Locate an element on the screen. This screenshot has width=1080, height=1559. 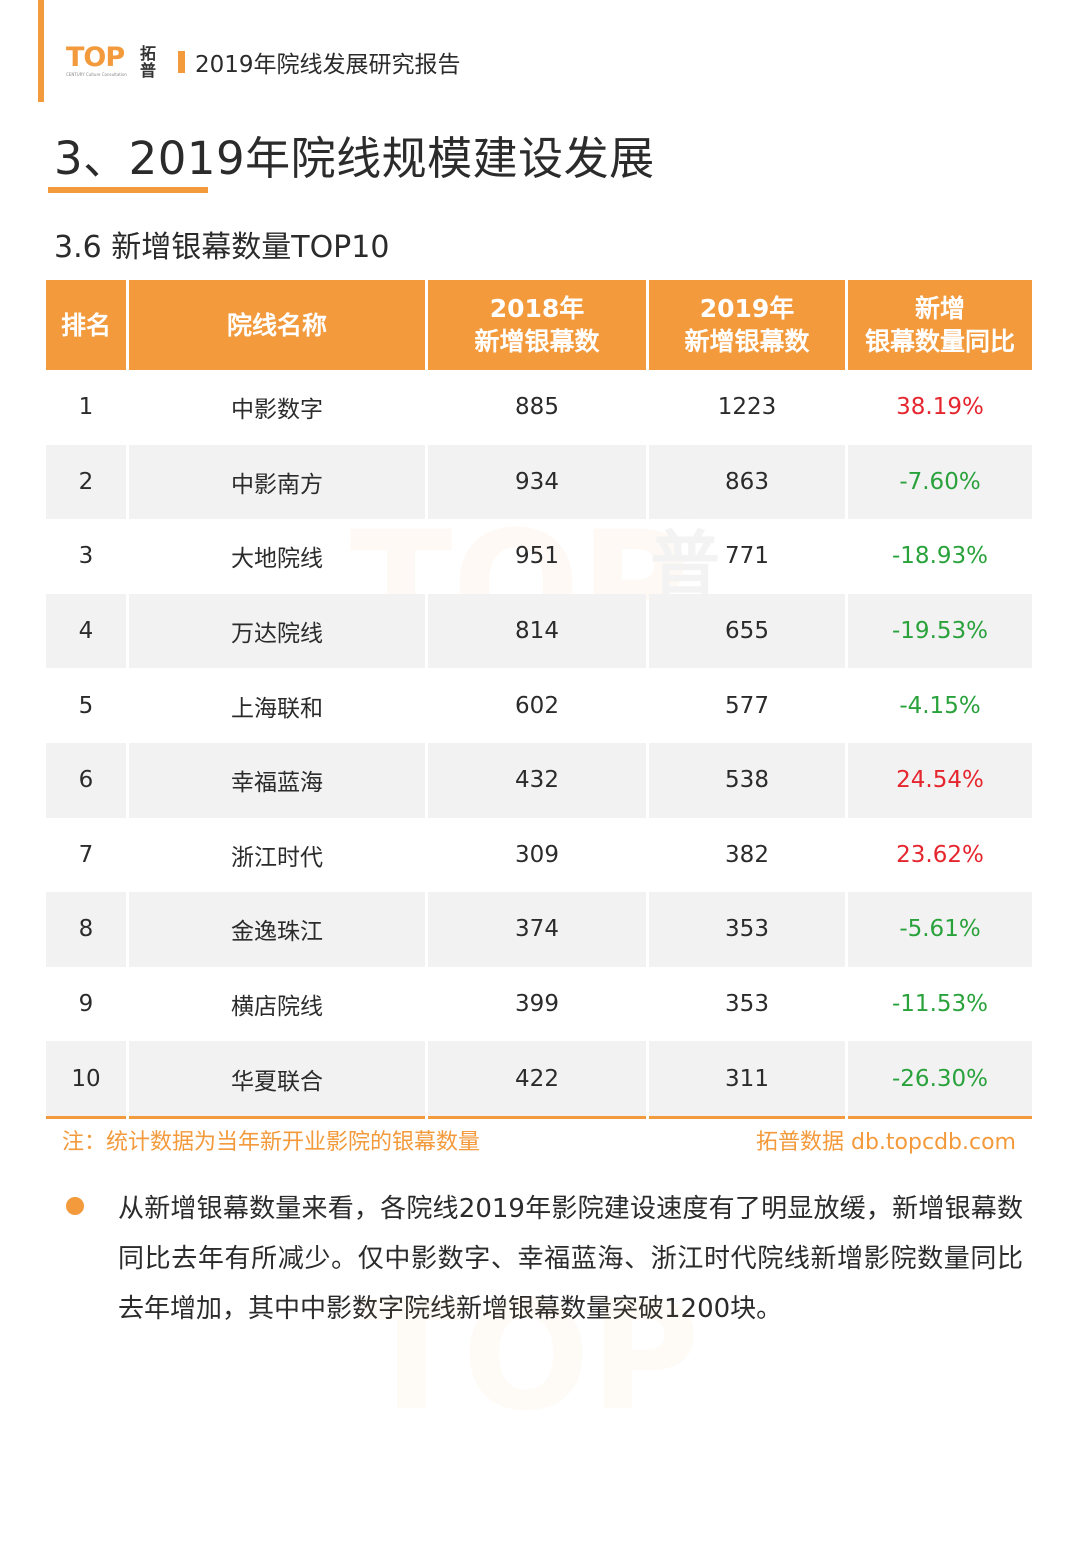
left-accent-bar is located at coordinates (41, 51).